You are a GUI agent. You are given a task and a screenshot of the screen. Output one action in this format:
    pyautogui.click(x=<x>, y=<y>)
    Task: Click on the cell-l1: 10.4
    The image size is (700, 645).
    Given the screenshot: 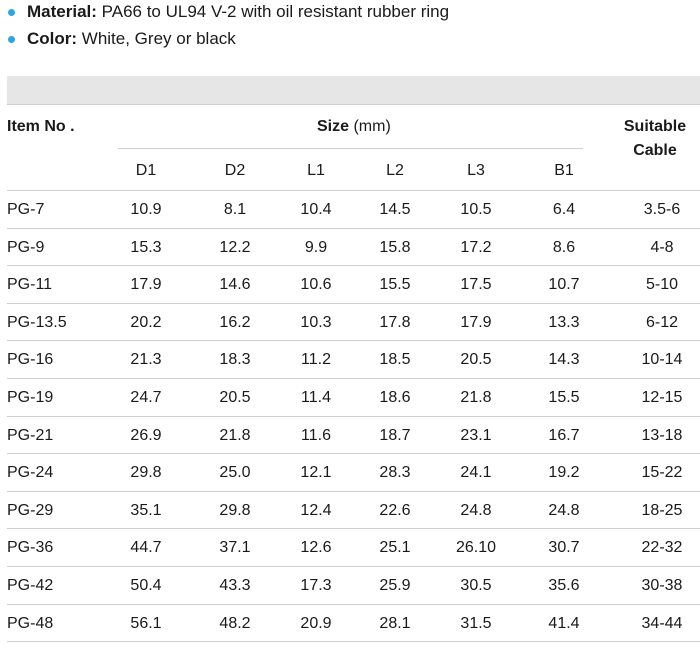 What is the action you would take?
    pyautogui.click(x=316, y=209)
    